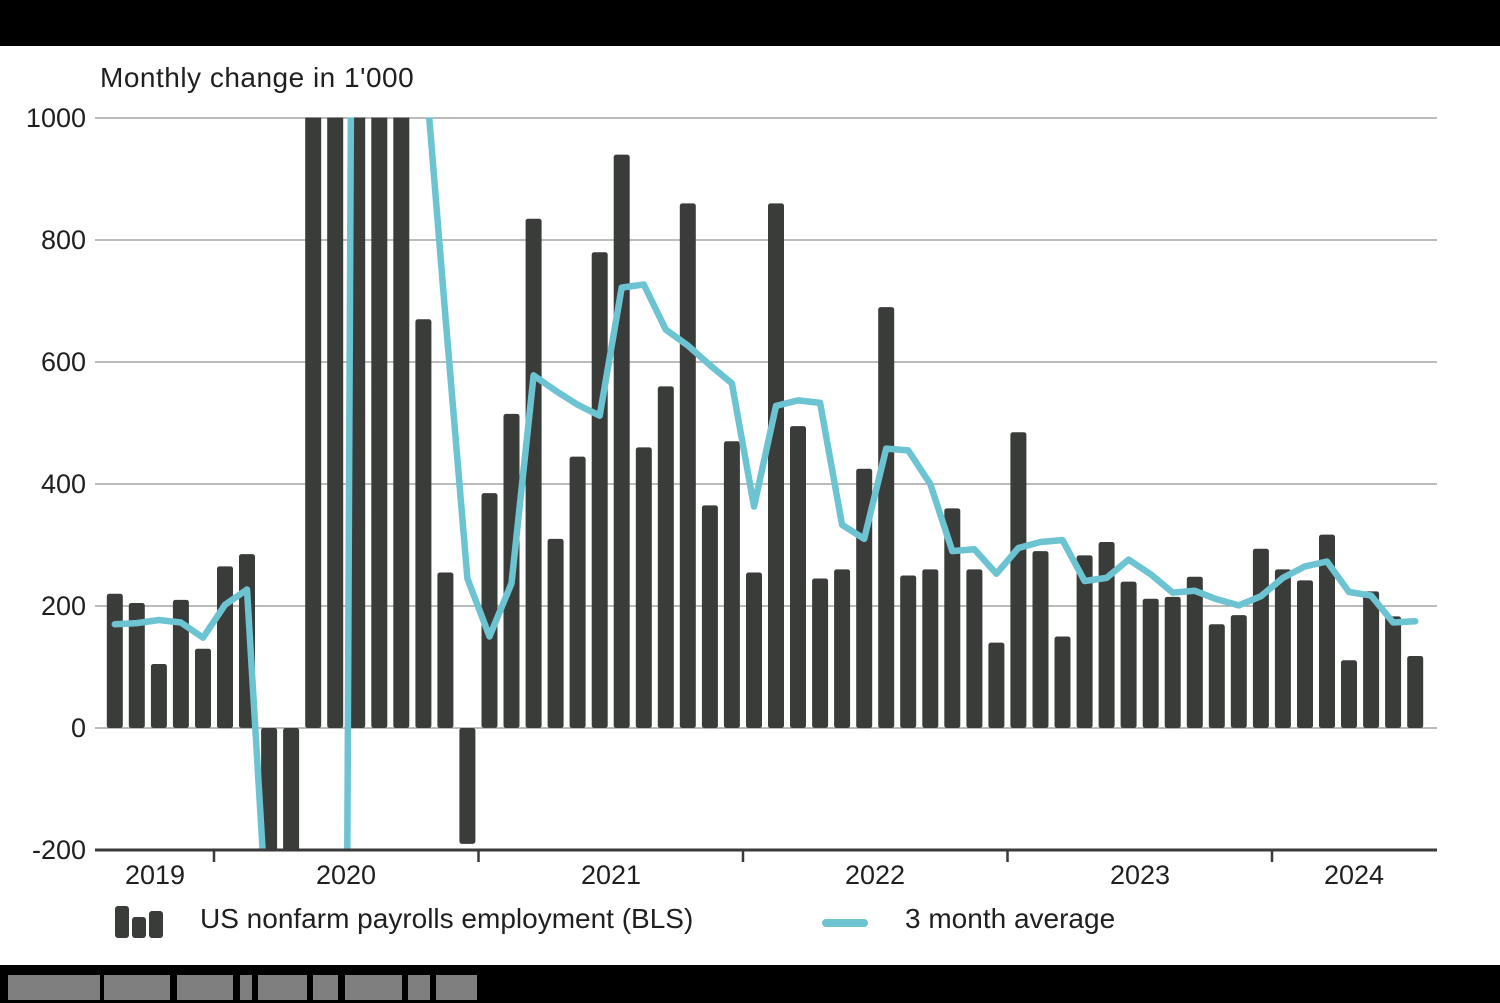 Image resolution: width=1500 pixels, height=1003 pixels. Describe the element at coordinates (611, 875) in the screenshot. I see `x-year-label: 2021` at that location.